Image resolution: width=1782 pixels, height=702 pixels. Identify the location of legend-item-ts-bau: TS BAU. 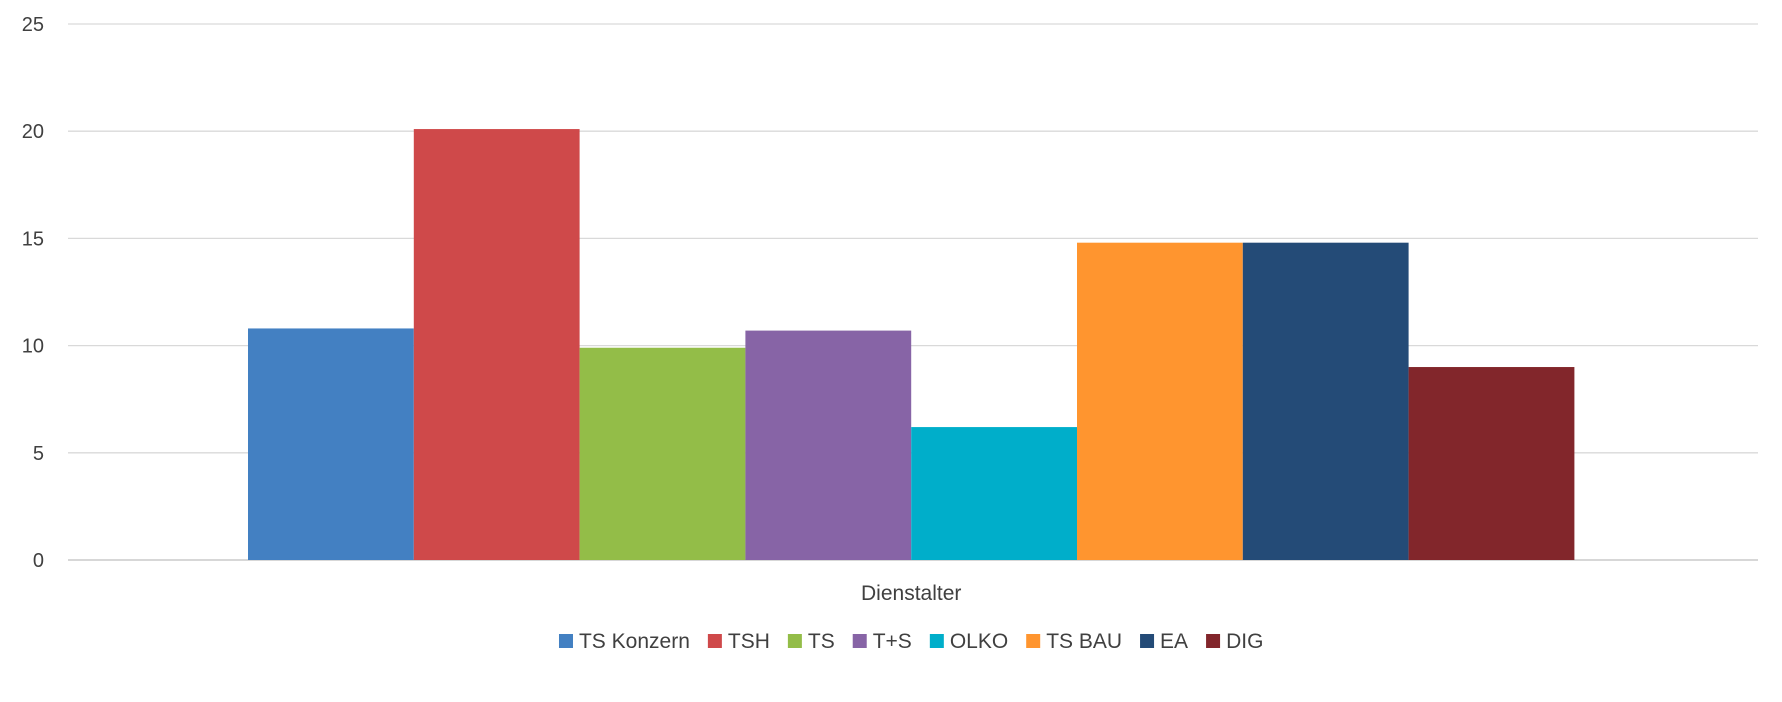
(1074, 641).